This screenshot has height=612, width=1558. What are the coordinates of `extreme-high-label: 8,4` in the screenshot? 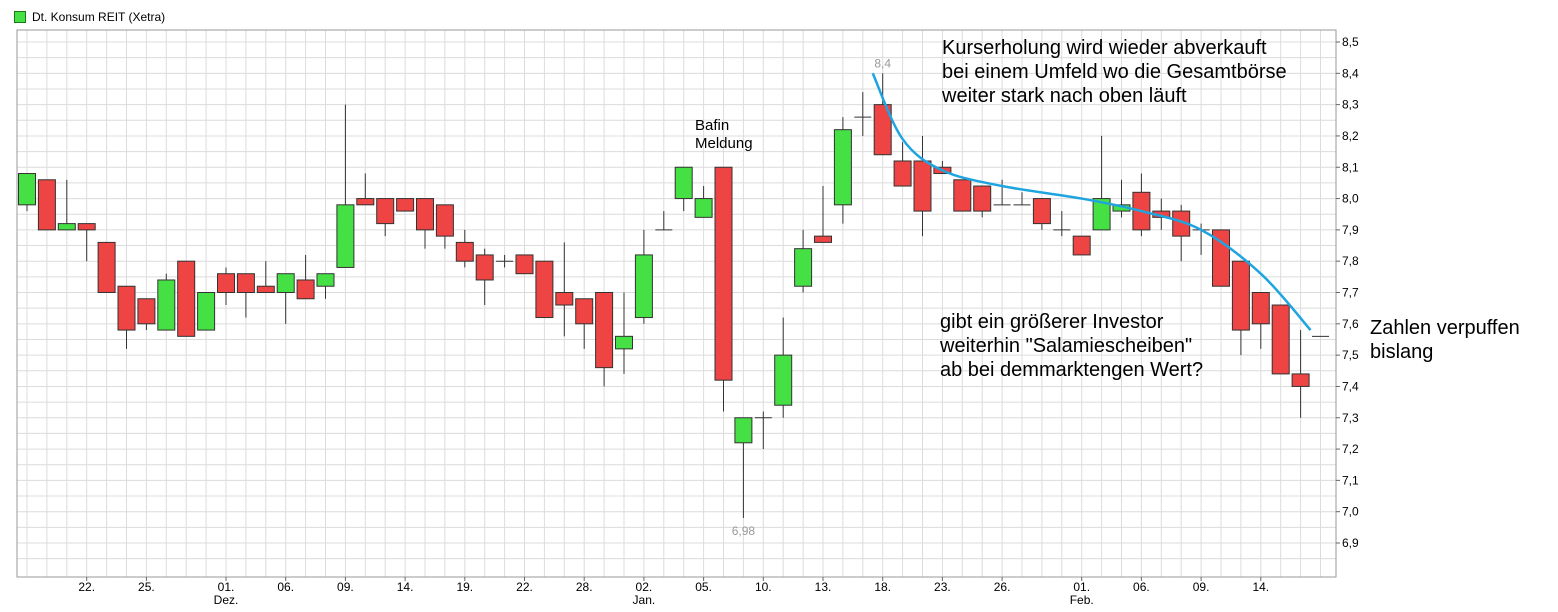 It's located at (882, 63).